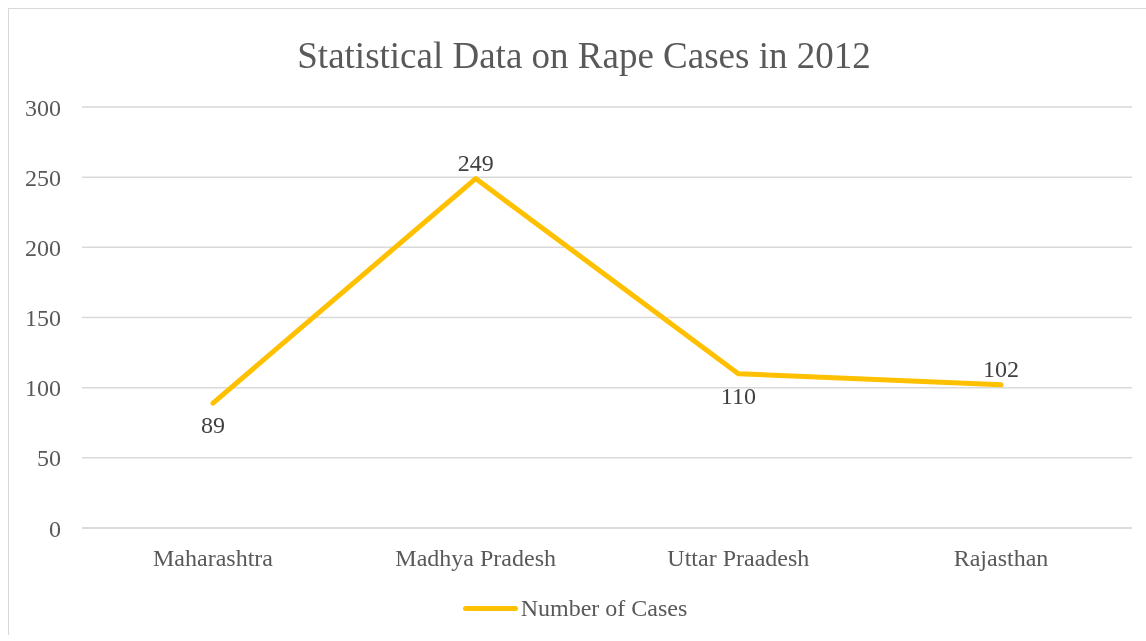 The image size is (1146, 641). What do you see at coordinates (43, 247) in the screenshot?
I see `y-tick-label: 200` at bounding box center [43, 247].